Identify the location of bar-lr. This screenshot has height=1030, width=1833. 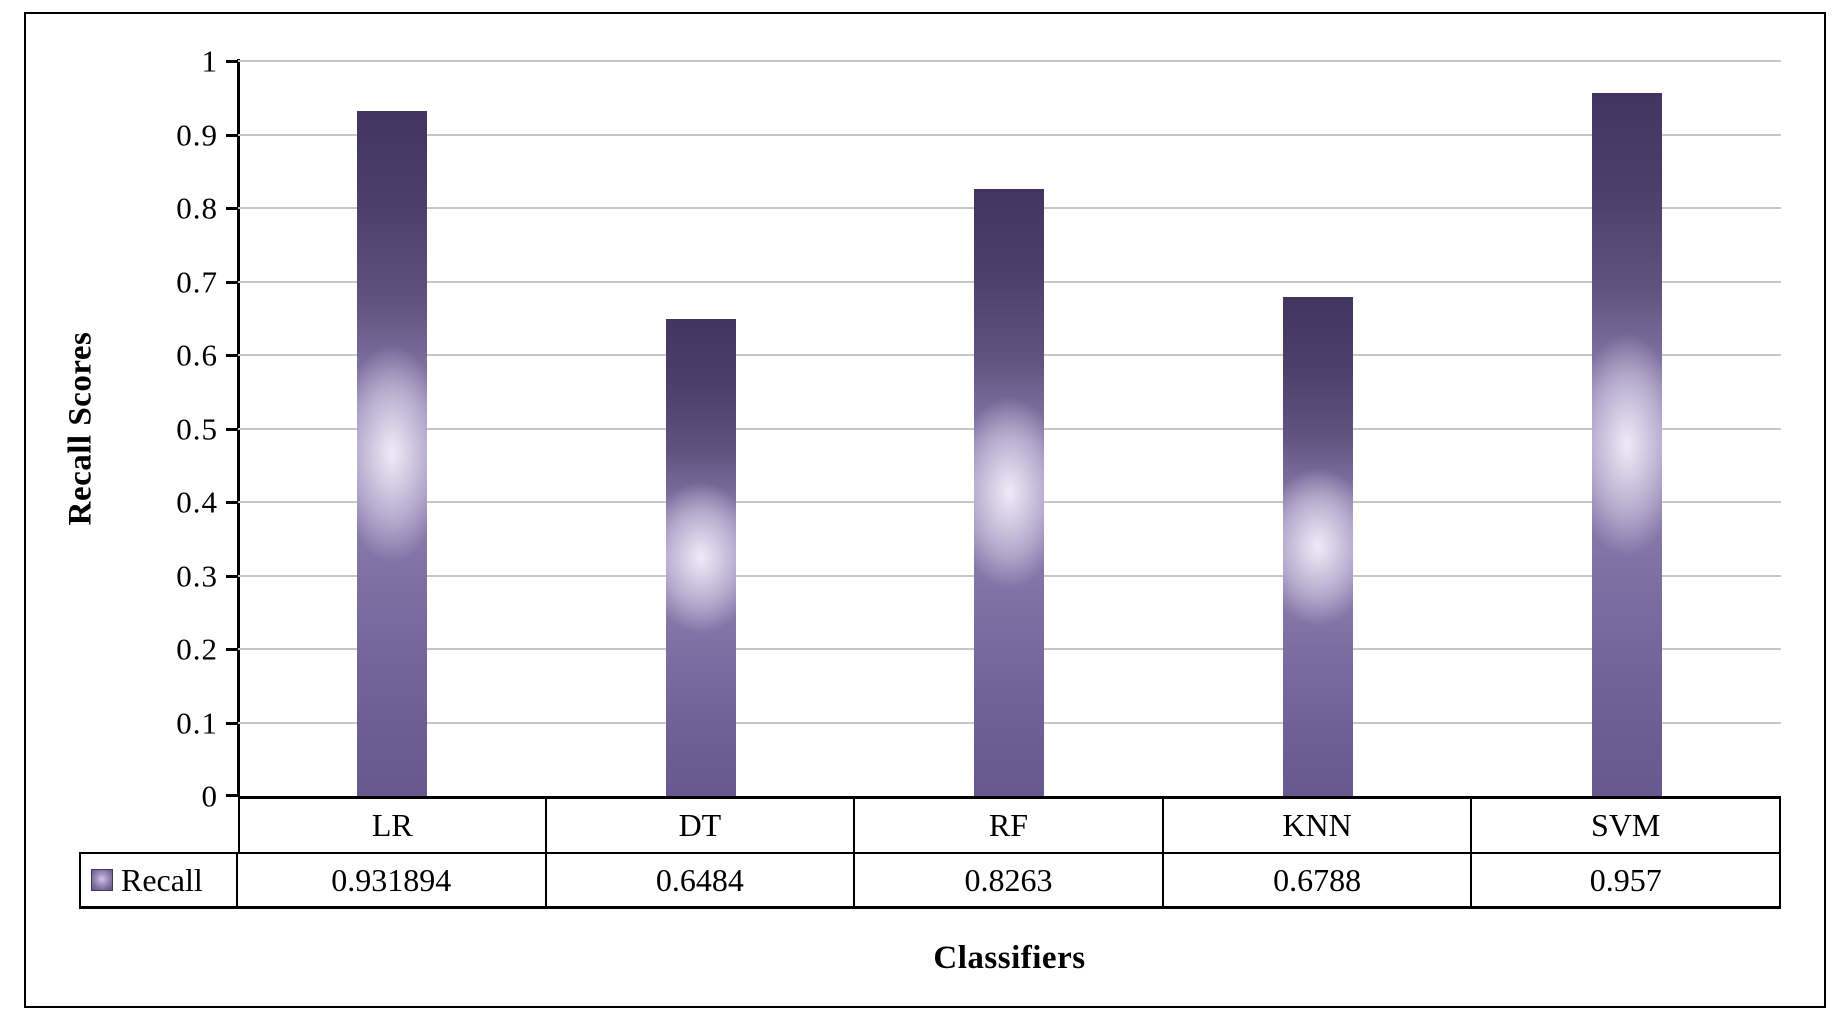
(392, 453).